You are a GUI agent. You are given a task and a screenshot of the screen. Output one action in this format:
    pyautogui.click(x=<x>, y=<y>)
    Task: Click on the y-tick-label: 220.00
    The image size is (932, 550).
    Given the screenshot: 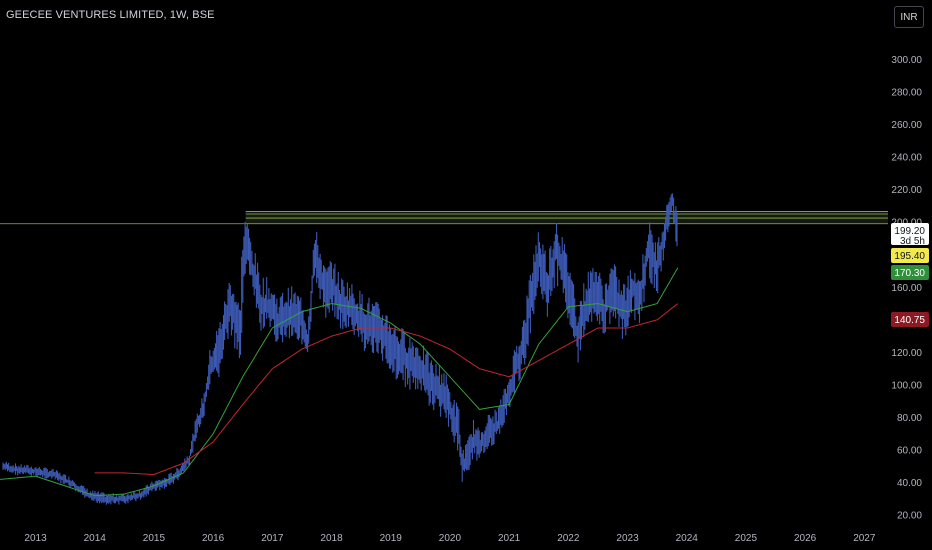 What is the action you would take?
    pyautogui.click(x=906, y=190)
    